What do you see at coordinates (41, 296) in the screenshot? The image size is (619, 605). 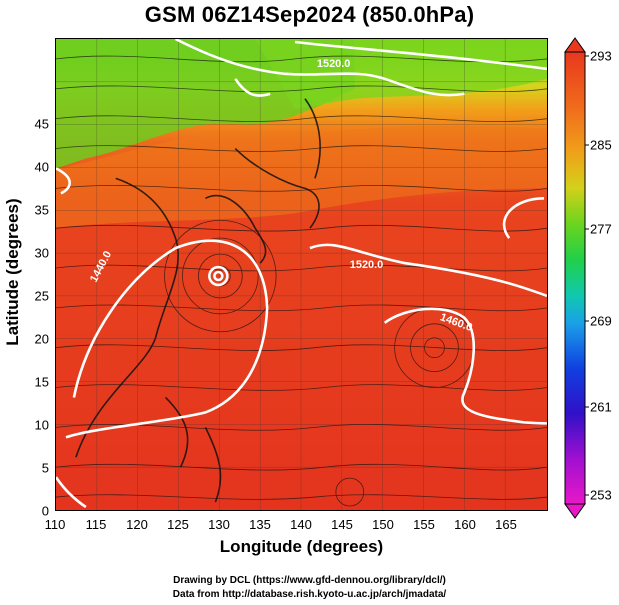 I see `y-tick-label: 25` at bounding box center [41, 296].